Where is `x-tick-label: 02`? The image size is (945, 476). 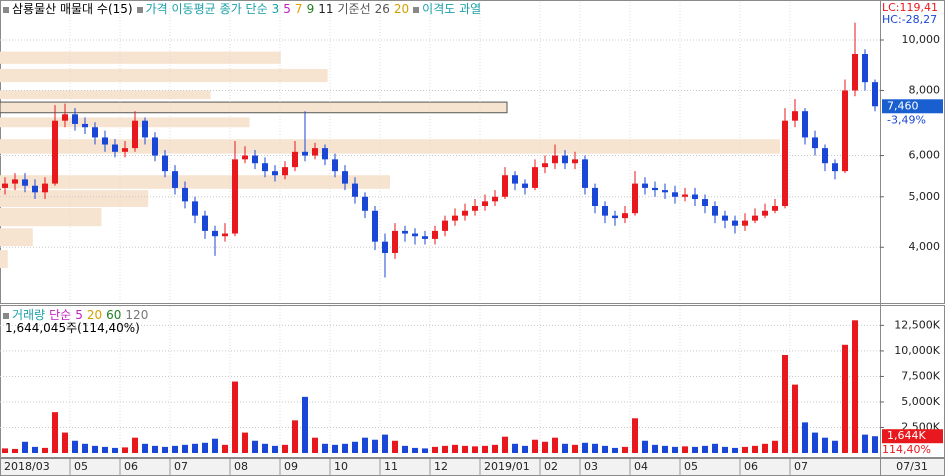
x-tick-label: 02 is located at coordinates (551, 466).